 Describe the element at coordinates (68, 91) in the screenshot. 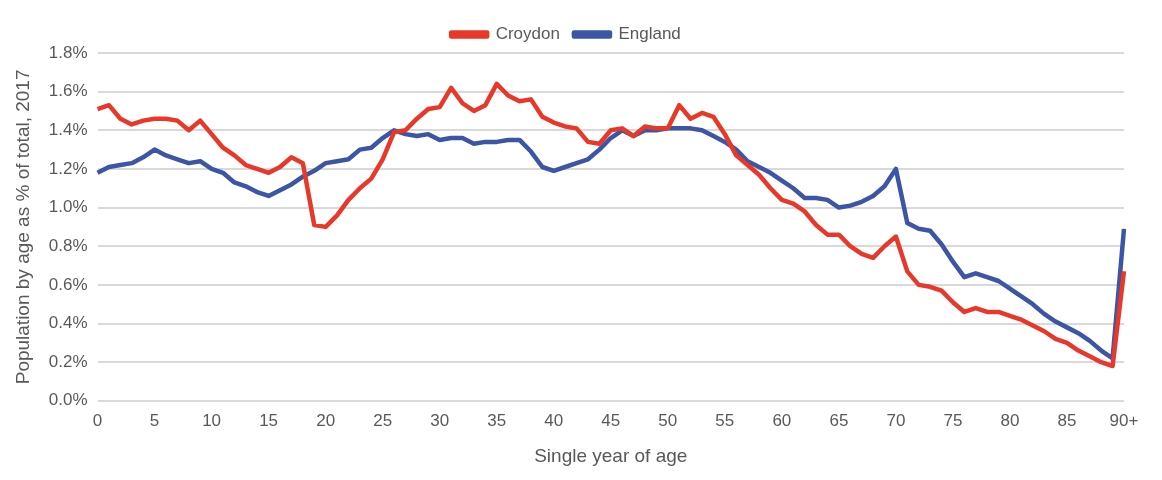

I see `y-tick-label: 1.6%` at that location.